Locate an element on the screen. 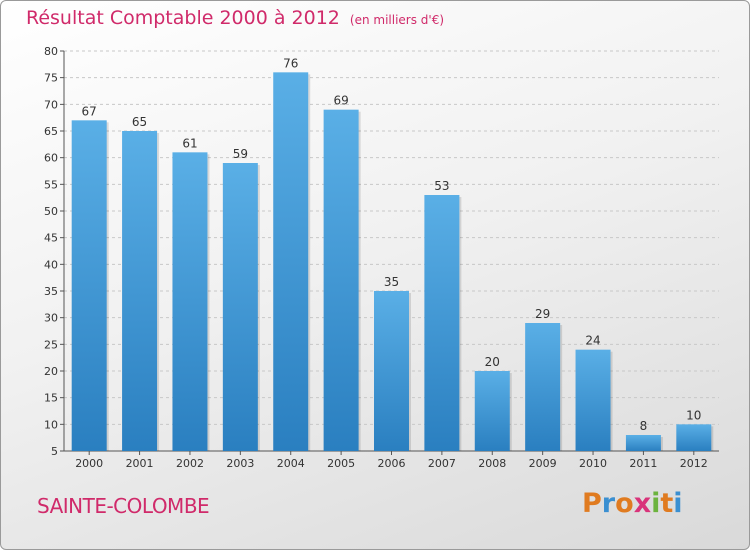 Image resolution: width=750 pixels, height=550 pixels. y-tick-label: 30 is located at coordinates (51, 318).